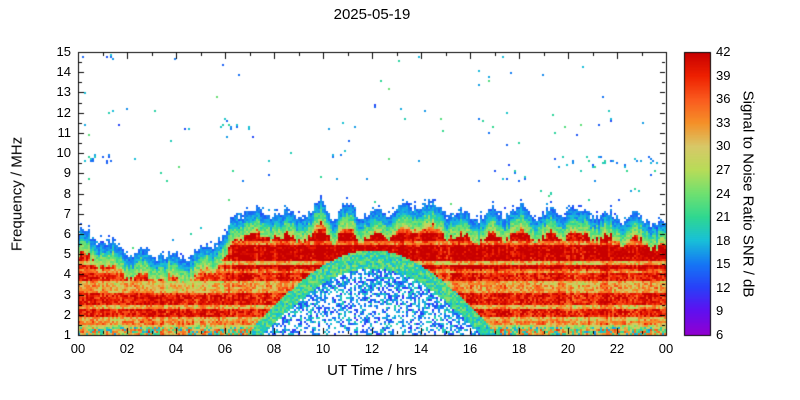 Image resolution: width=800 pixels, height=400 pixels. I want to click on ytick-label: 15, so click(63, 51).